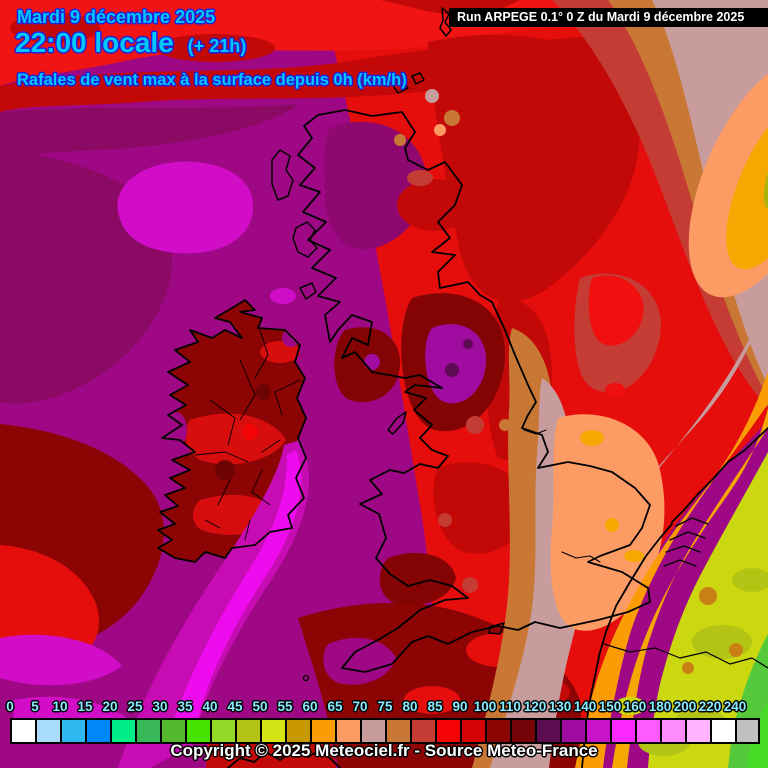  Describe the element at coordinates (685, 656) in the screenshot. I see `france-belgium-border` at that location.